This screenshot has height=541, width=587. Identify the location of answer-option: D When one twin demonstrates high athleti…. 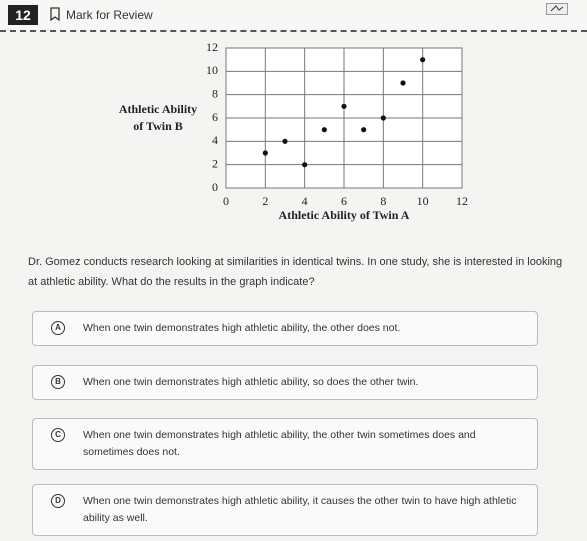
(285, 510).